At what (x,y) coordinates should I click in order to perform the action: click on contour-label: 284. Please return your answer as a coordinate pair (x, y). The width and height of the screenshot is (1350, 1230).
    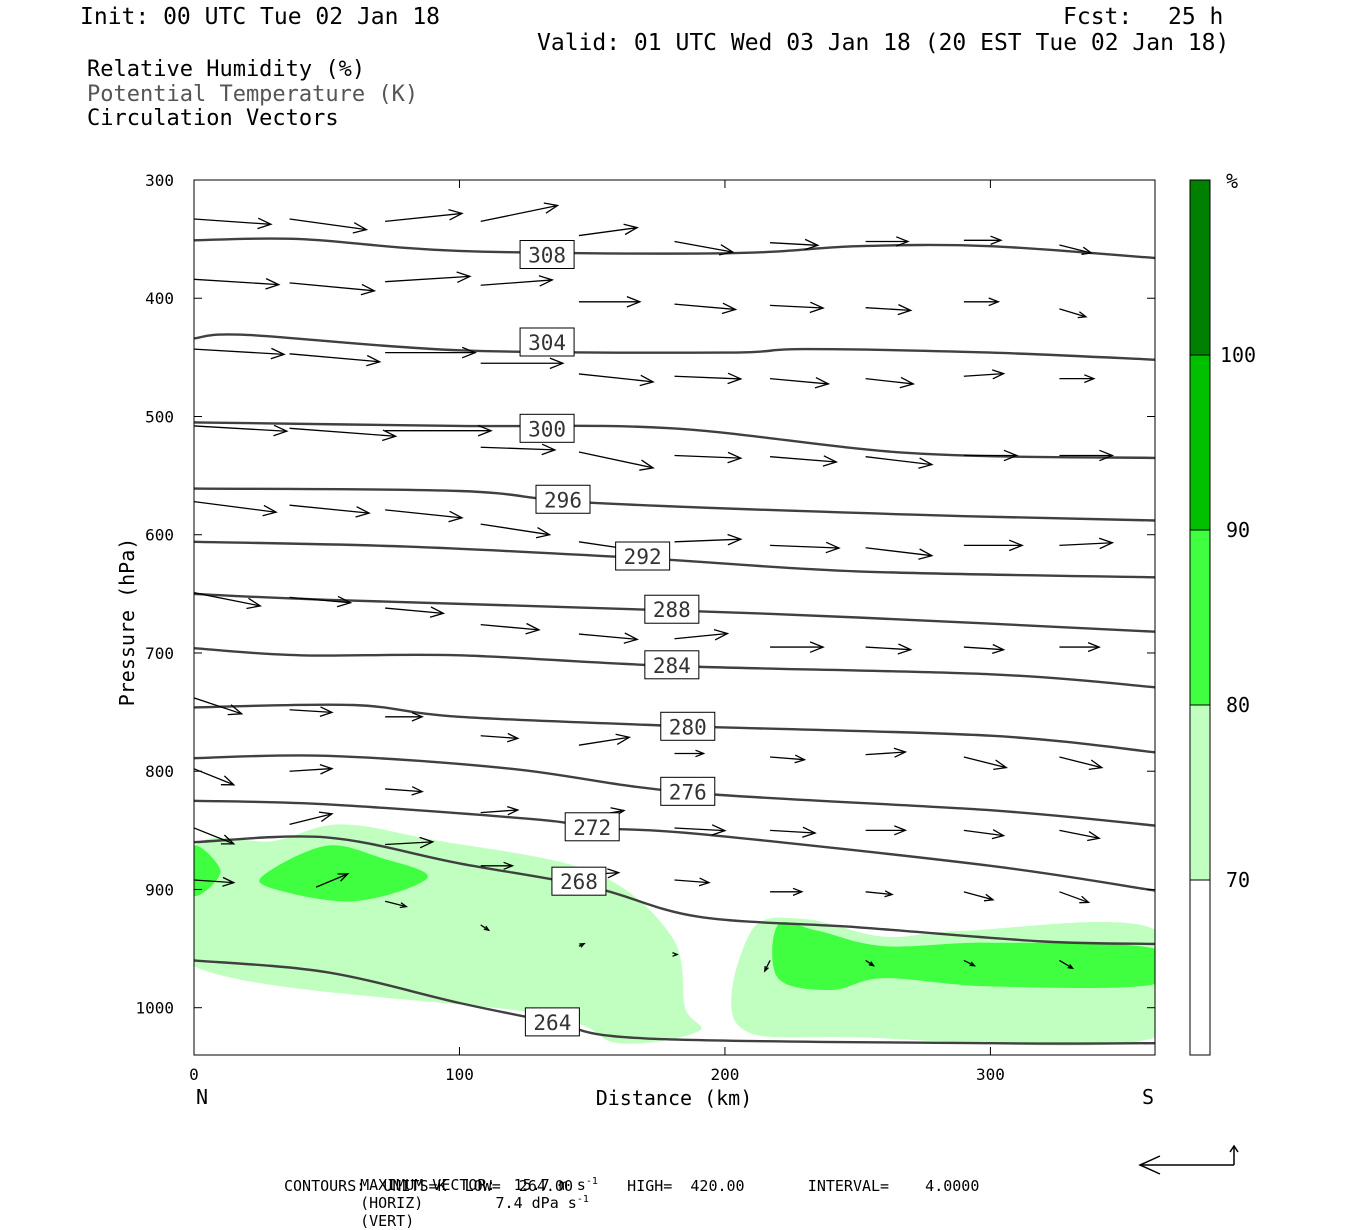
    Looking at the image, I should click on (672, 666).